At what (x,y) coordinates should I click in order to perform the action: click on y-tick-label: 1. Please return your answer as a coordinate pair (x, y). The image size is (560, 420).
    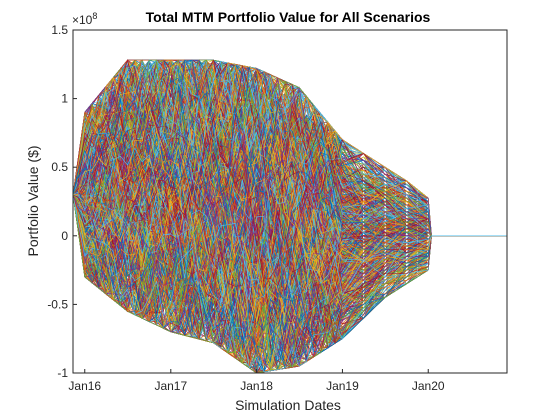
    Looking at the image, I should click on (64, 99).